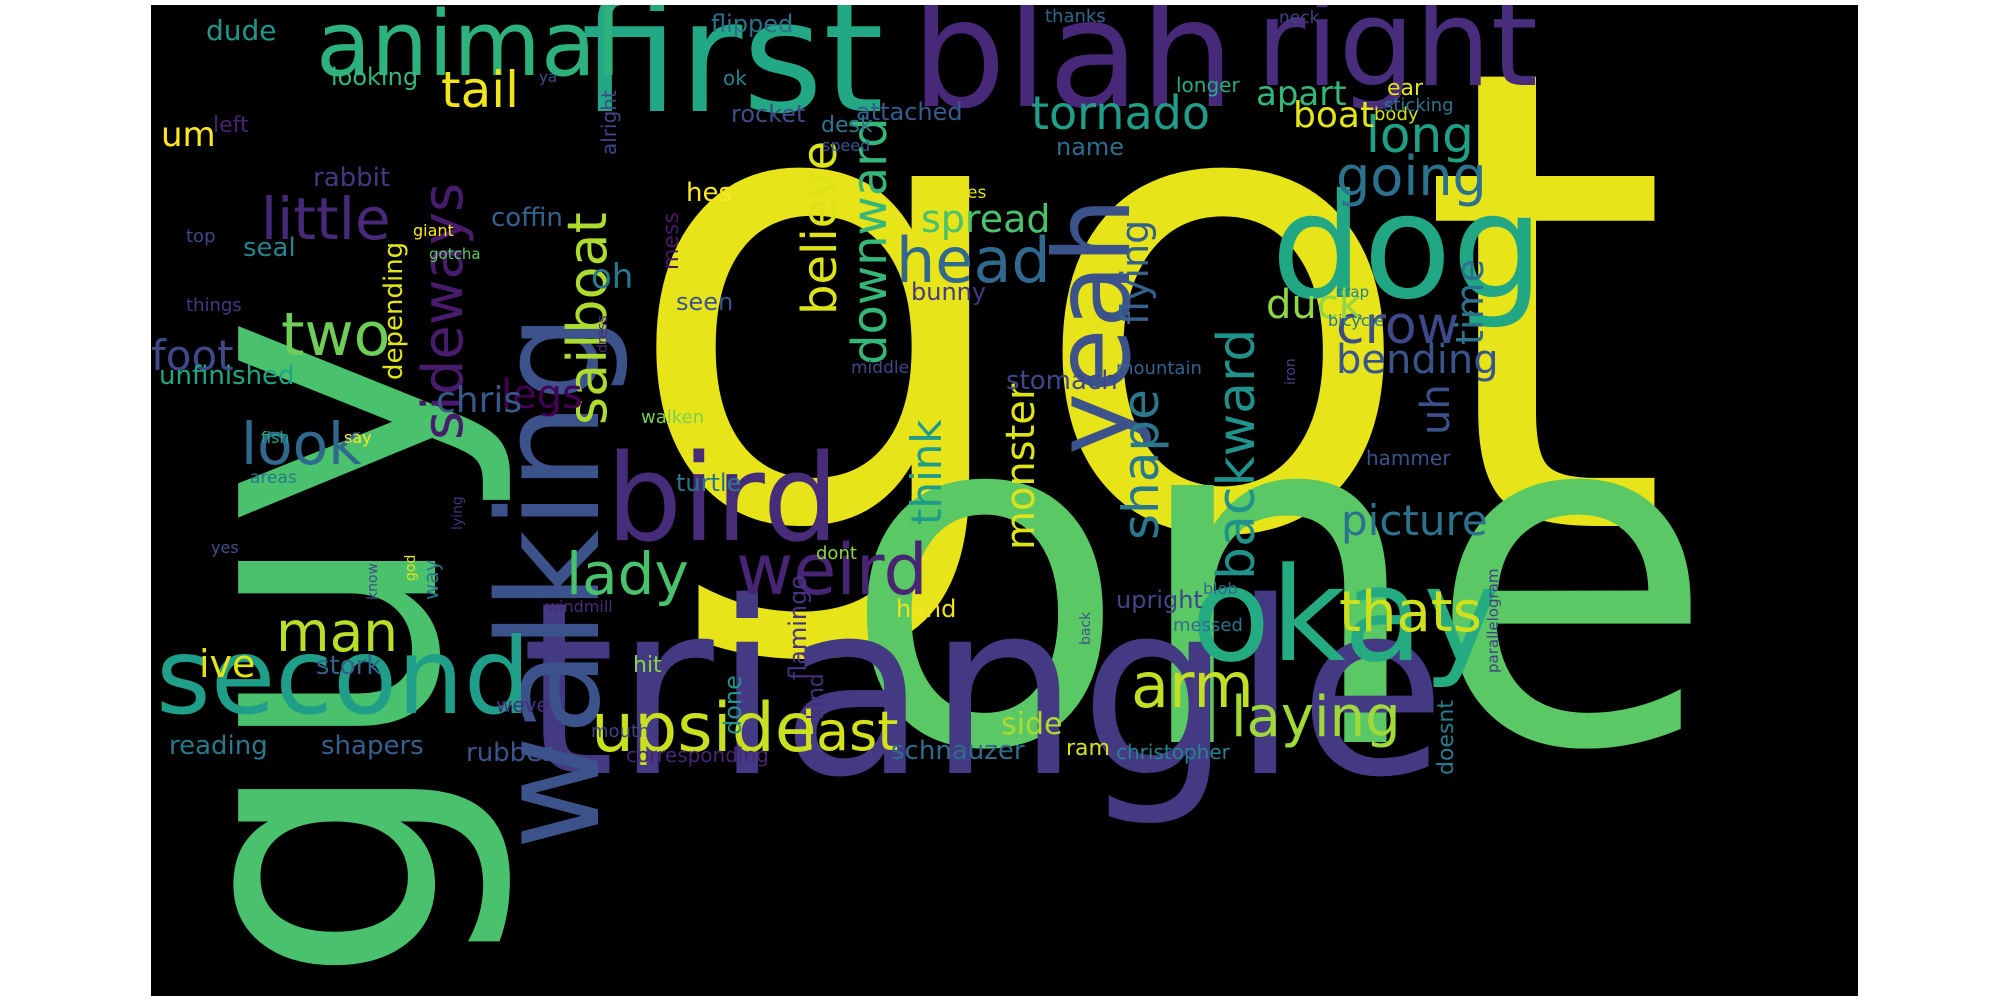 Image resolution: width=2000 pixels, height=1000 pixels. What do you see at coordinates (697, 755) in the screenshot?
I see `word-corresponding: corresponding` at bounding box center [697, 755].